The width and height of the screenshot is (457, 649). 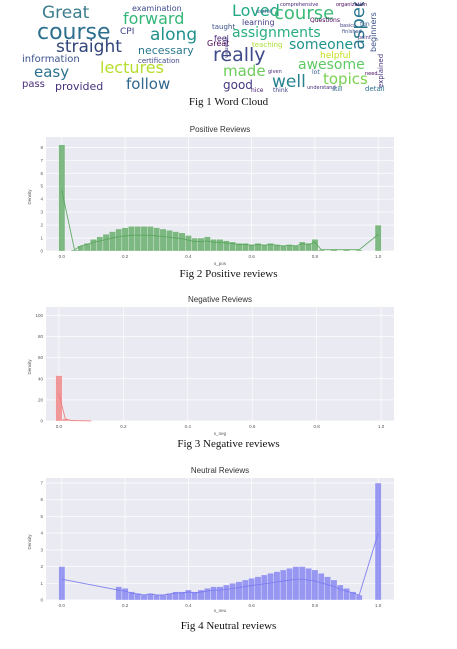 What do you see at coordinates (214, 368) in the screenshot?
I see `chart-plot-area: 0 20 40 60 80 100 0.0 0.2 0.4 0.6 0.8 1.0` at bounding box center [214, 368].